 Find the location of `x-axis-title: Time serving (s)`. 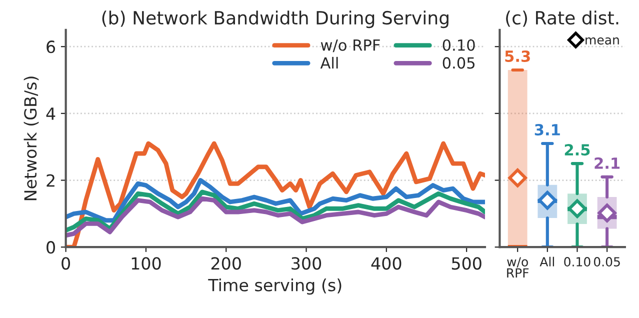

x-axis-title: Time serving (s) is located at coordinates (275, 286).